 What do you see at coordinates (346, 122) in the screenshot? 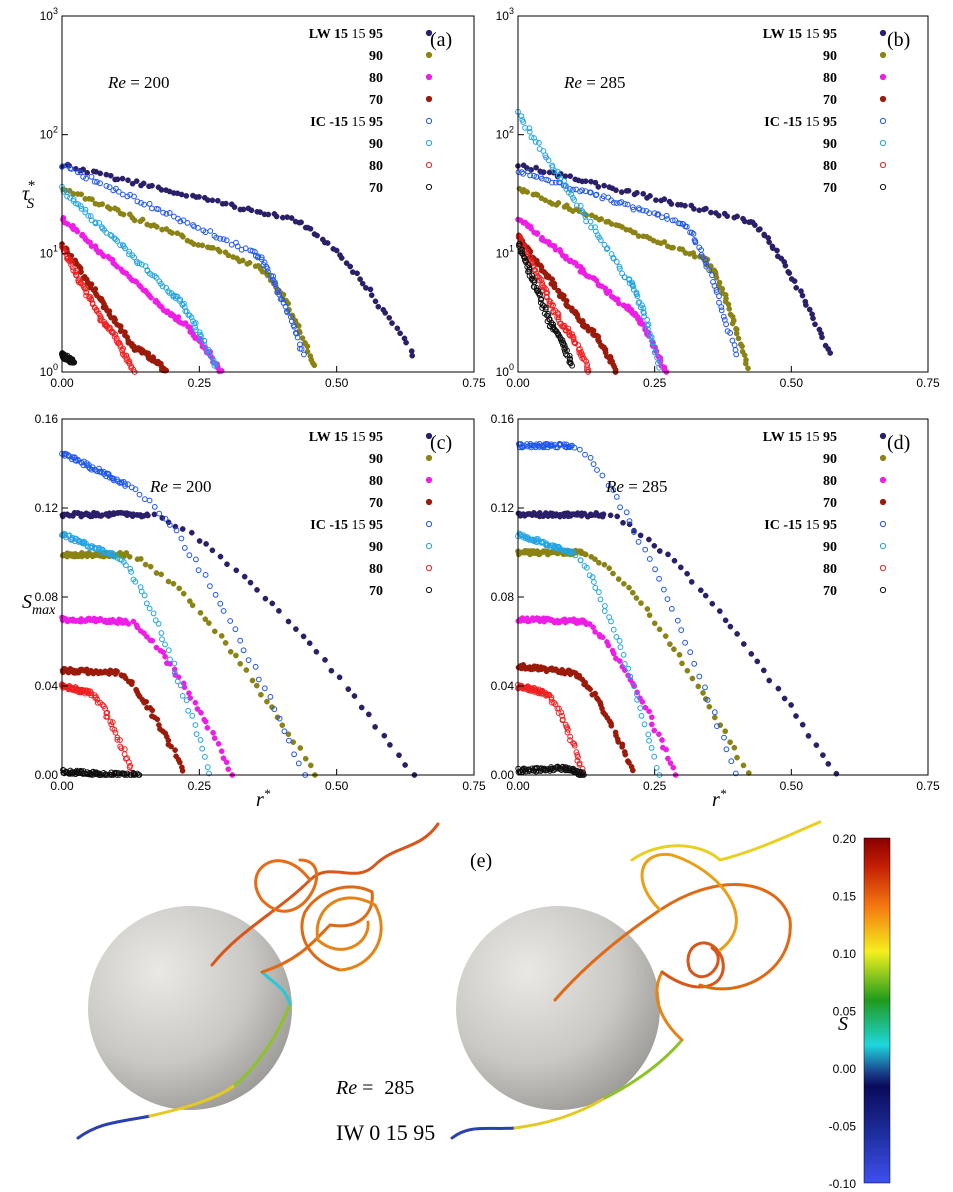
I see `legend-label: IC -15 15 95` at bounding box center [346, 122].